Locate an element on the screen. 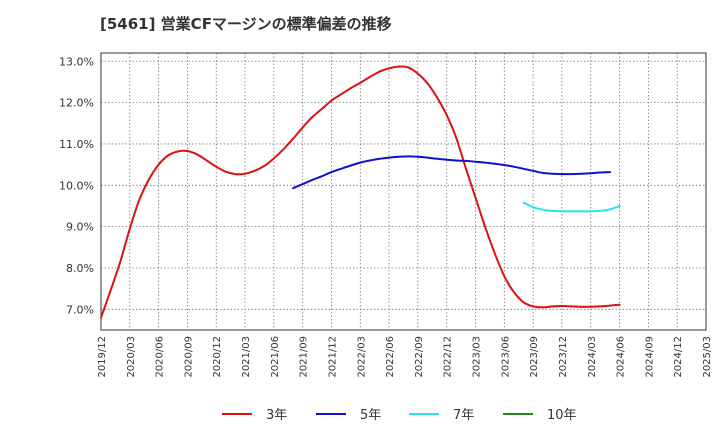 The height and width of the screenshot is (440, 720). x-tick-label: 2024/12 is located at coordinates (678, 357).